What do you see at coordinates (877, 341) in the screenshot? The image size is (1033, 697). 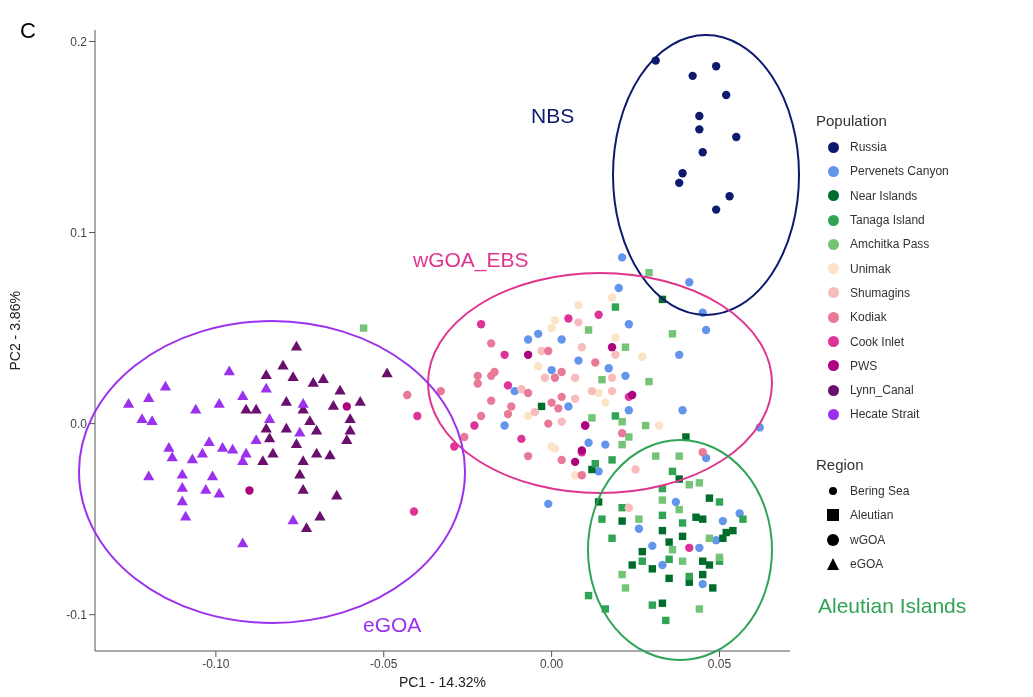 I see `legend-label: Cook Inlet` at bounding box center [877, 341].